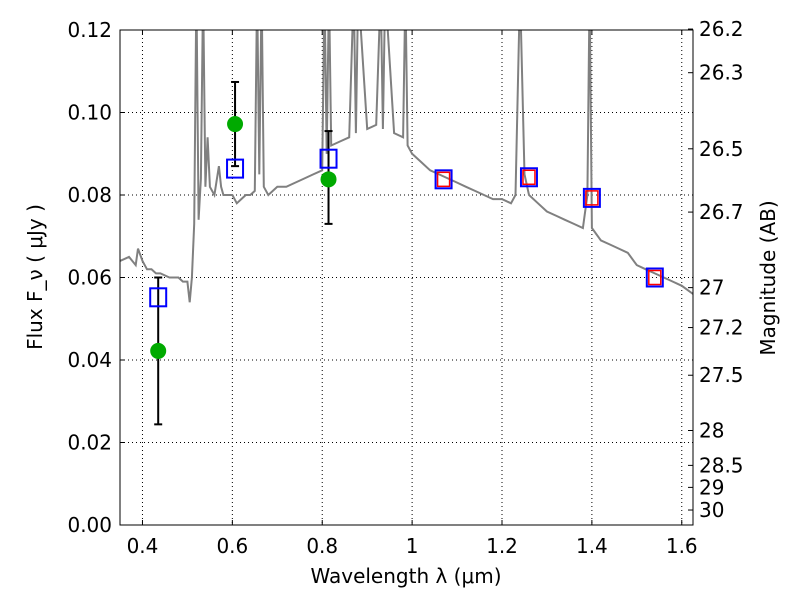 The height and width of the screenshot is (600, 800). What do you see at coordinates (721, 375) in the screenshot?
I see `magnitude-tick-label: 27.5` at bounding box center [721, 375].